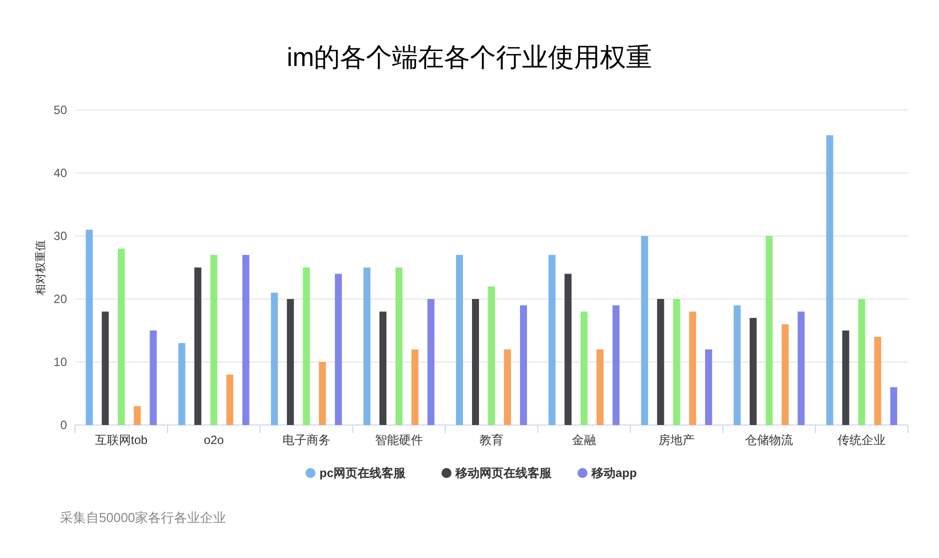 The image size is (939, 558). Describe the element at coordinates (862, 440) in the screenshot. I see `x-tick-label: 传统企业` at that location.